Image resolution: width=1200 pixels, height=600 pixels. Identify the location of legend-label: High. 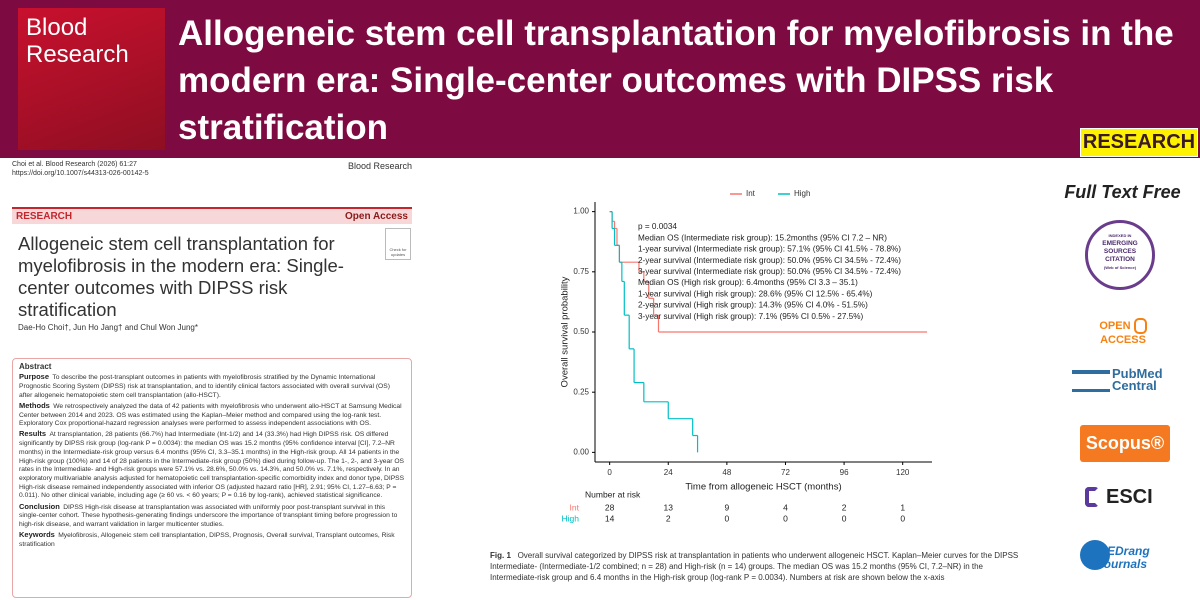
(802, 193).